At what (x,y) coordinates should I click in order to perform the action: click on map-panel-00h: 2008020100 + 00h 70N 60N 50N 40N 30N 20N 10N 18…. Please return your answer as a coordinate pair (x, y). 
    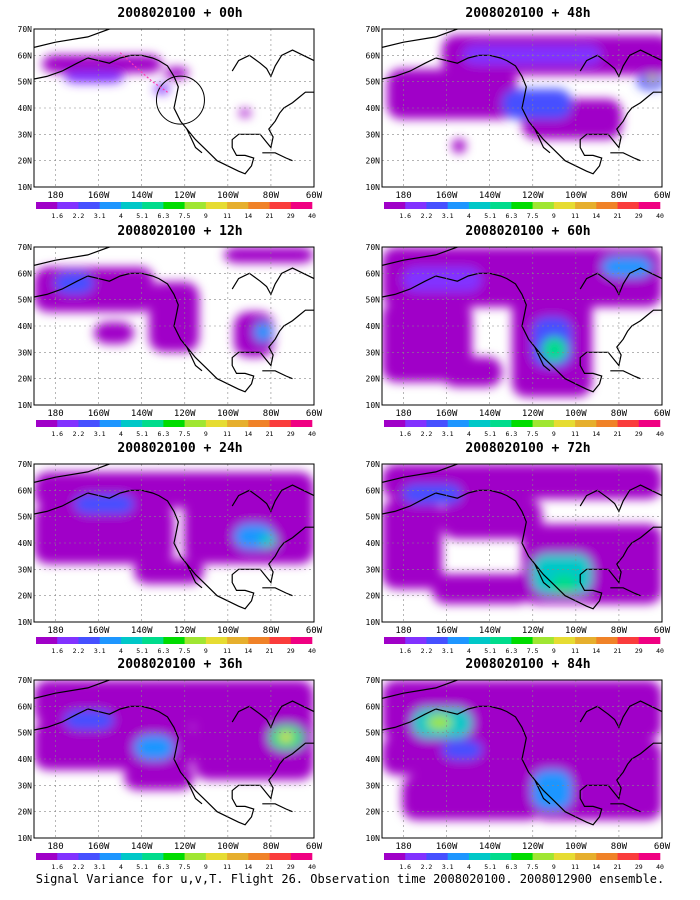
    Looking at the image, I should click on (180, 113).